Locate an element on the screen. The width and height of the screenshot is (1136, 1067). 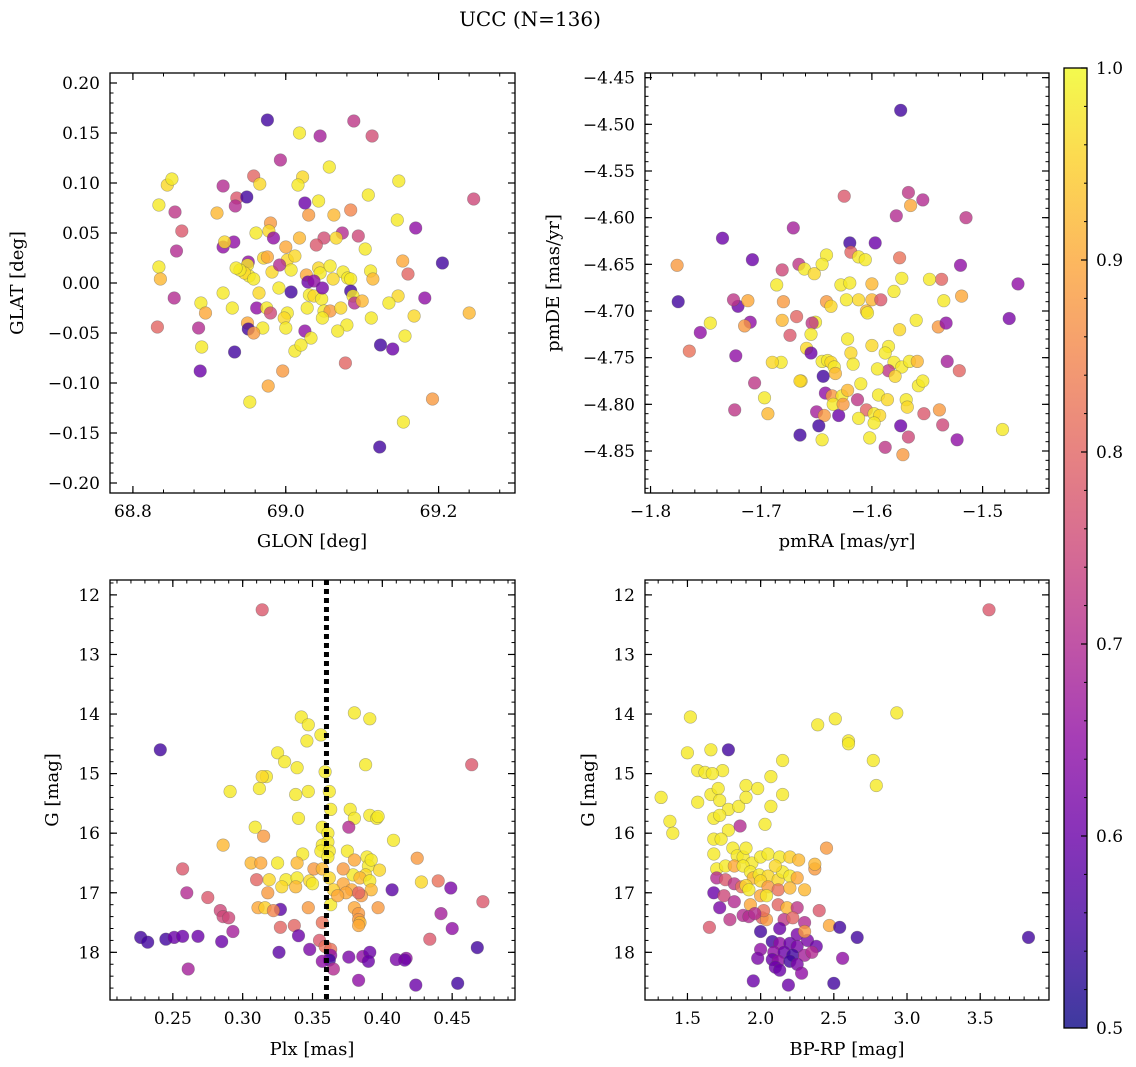
y-axis-label: pmDE [mas/yr] is located at coordinates (553, 283).